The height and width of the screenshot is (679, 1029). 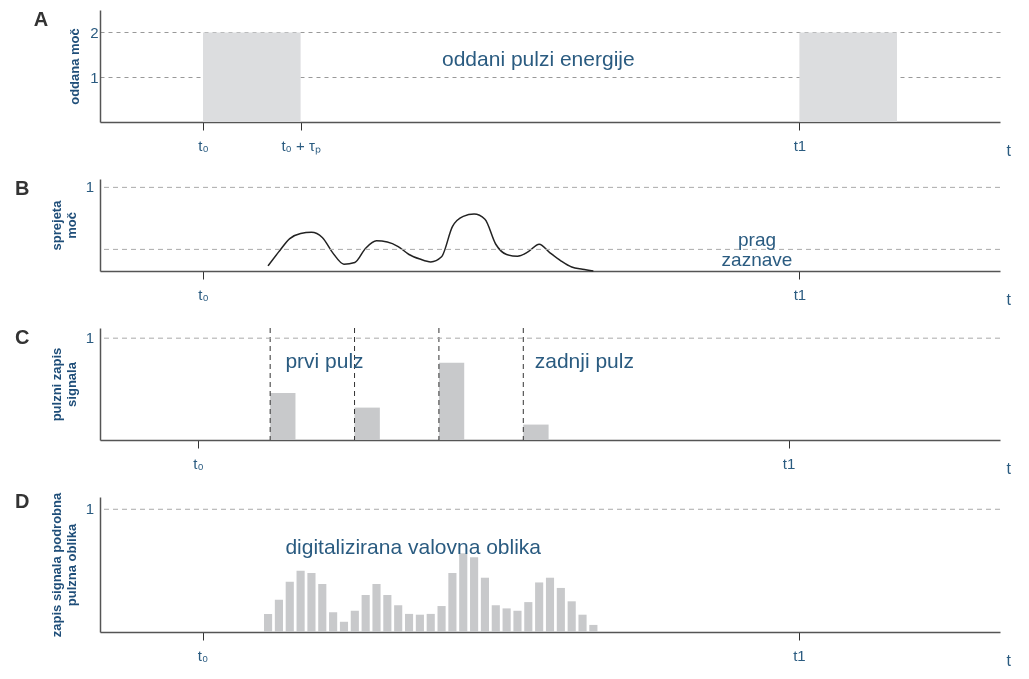 What do you see at coordinates (63, 565) in the screenshot?
I see `y-axis-title: zapis signala podrobna pulzna oblika` at bounding box center [63, 565].